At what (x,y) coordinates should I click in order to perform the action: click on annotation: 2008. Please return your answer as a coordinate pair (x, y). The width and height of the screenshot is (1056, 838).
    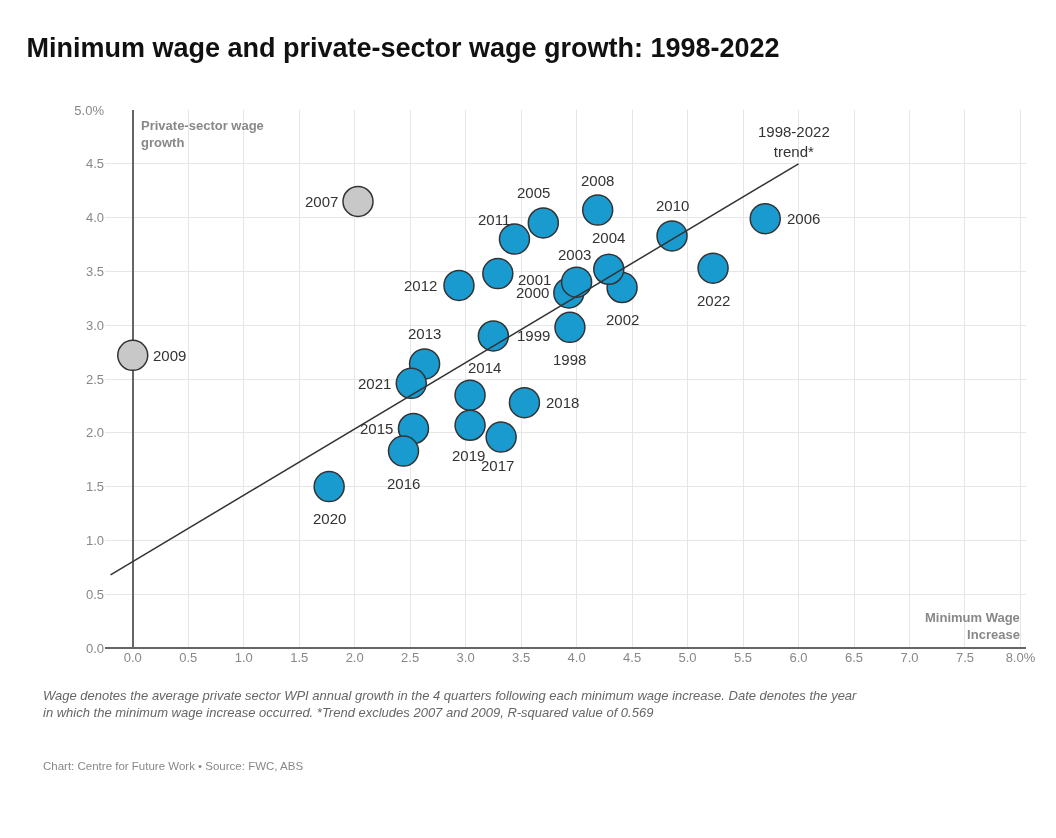
    Looking at the image, I should click on (598, 180).